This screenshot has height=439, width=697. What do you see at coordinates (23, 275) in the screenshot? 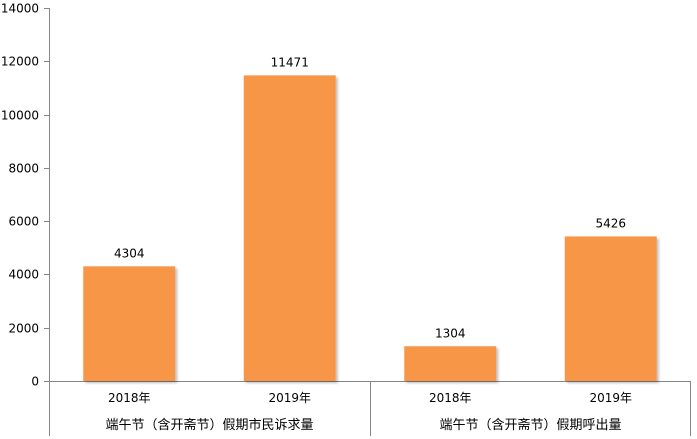
I see `y-tick-label: 4000` at bounding box center [23, 275].